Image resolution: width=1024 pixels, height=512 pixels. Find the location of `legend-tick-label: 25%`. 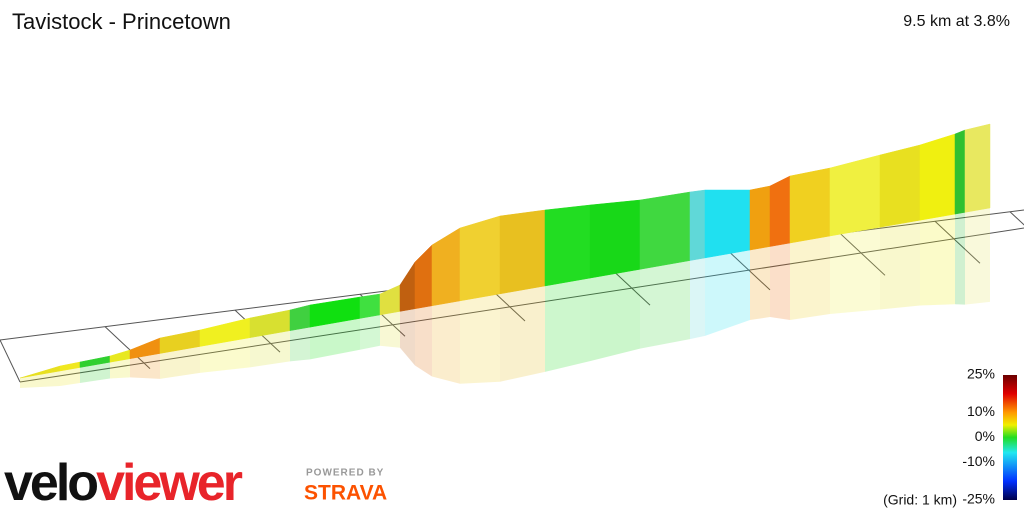

legend-tick-label: 25% is located at coordinates (981, 374).